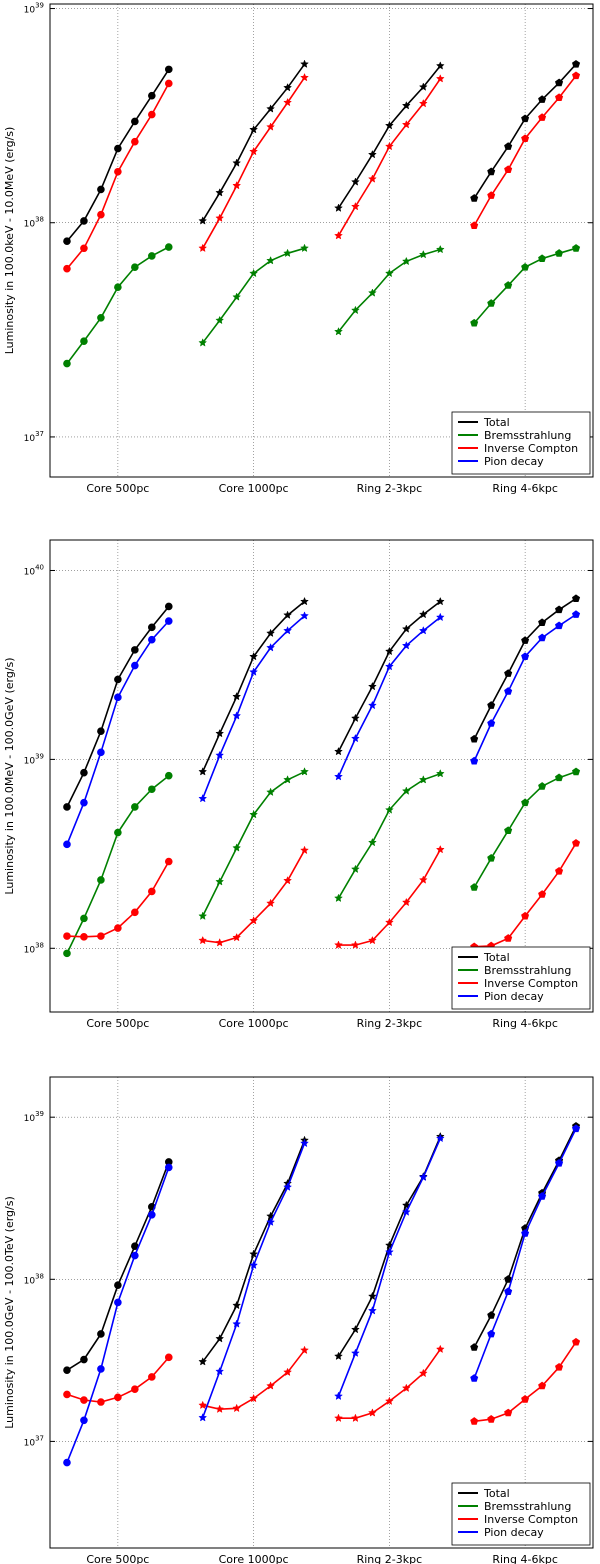 This screenshot has width=600, height=1564. I want to click on legend-label: Bremsstrahlung, so click(527, 970).